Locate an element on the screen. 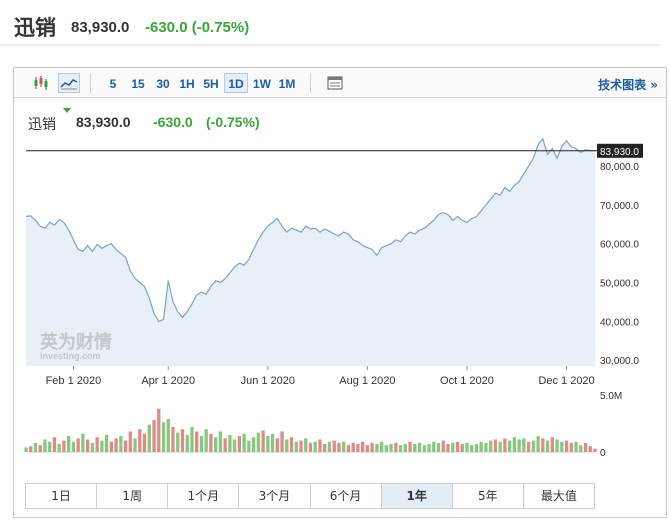 The width and height of the screenshot is (671, 524). interval-1d: 1D is located at coordinates (236, 83).